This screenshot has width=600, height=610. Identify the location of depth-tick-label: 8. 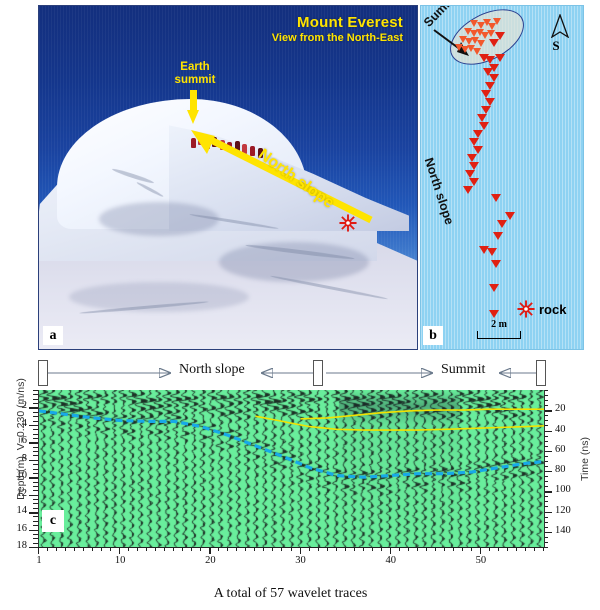
(24, 458).